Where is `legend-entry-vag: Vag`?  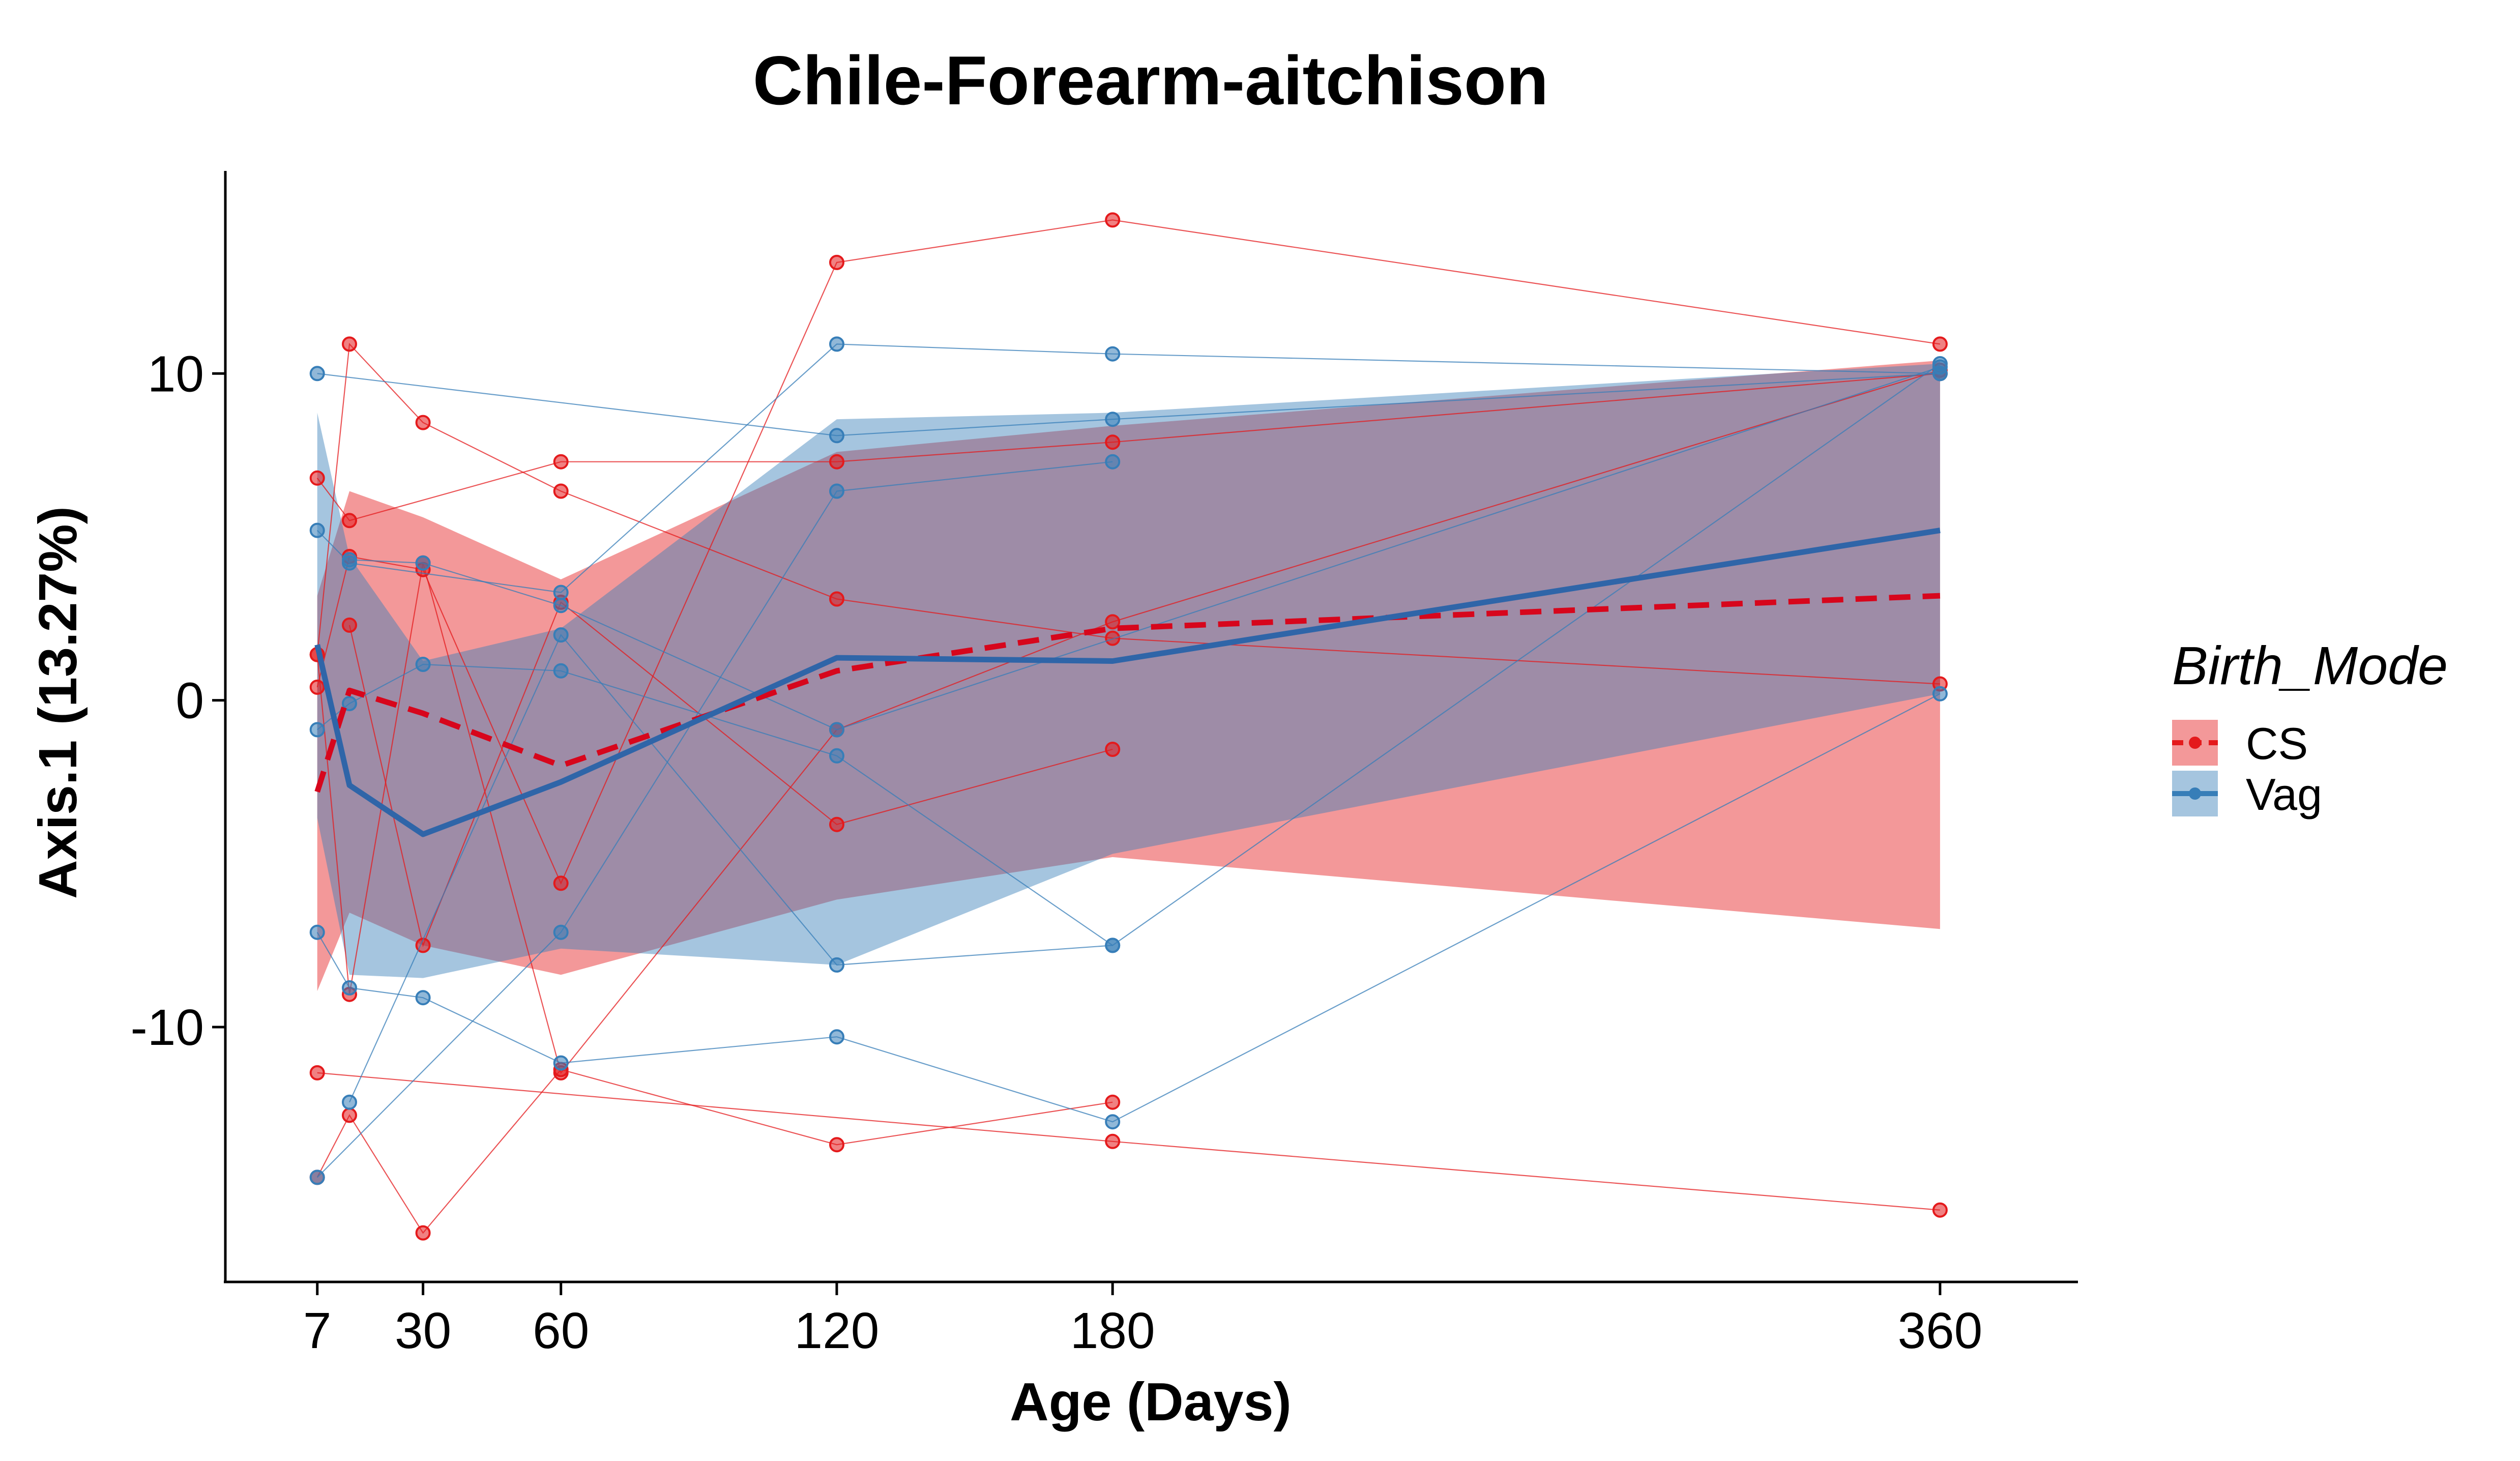
legend-entry-vag: Vag is located at coordinates (2247, 794).